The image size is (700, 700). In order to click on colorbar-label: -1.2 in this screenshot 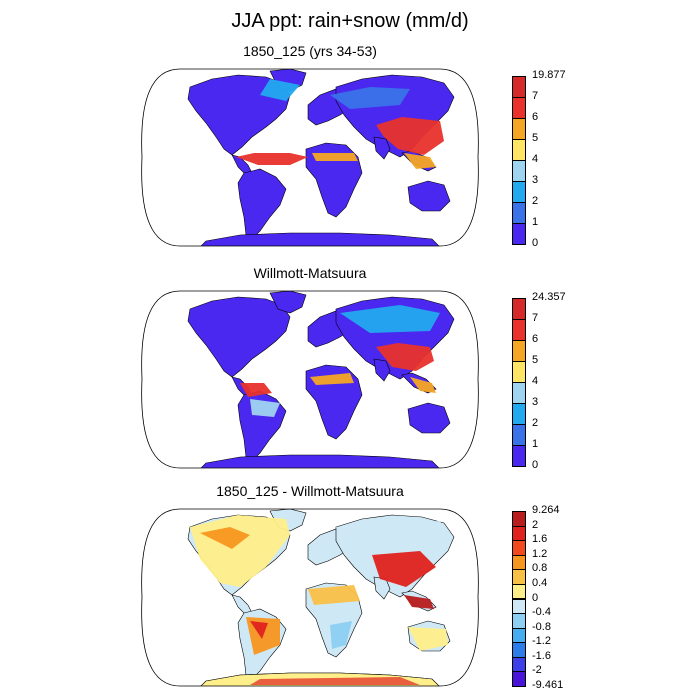, I will do `click(541, 641)`.